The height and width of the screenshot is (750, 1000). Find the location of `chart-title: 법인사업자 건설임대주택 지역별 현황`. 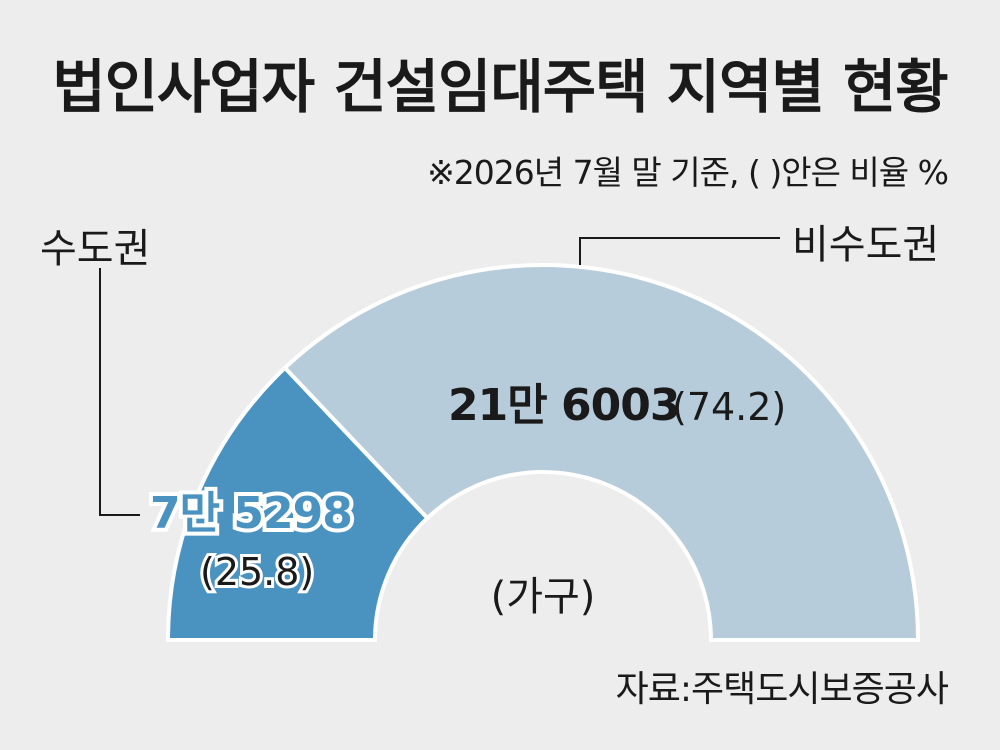

chart-title: 법인사업자 건설임대주택 지역별 현황 is located at coordinates (500, 87).